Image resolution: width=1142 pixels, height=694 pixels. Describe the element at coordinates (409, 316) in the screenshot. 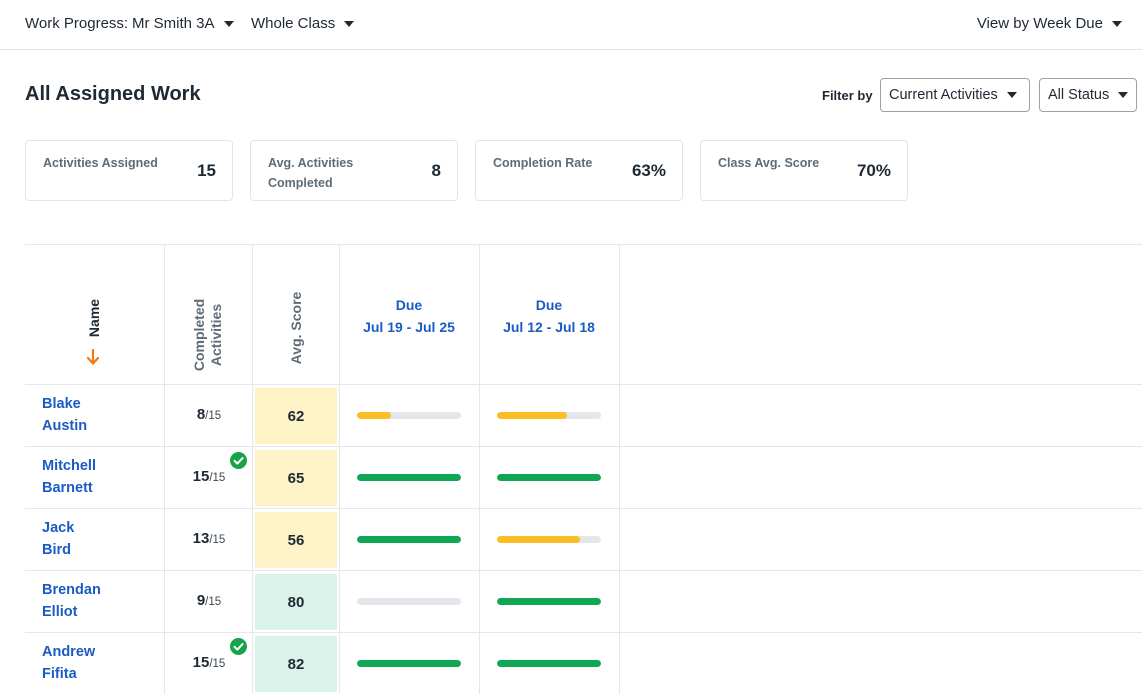

I see `column-header-due-week1: Due Jul 19 - Jul 25` at that location.